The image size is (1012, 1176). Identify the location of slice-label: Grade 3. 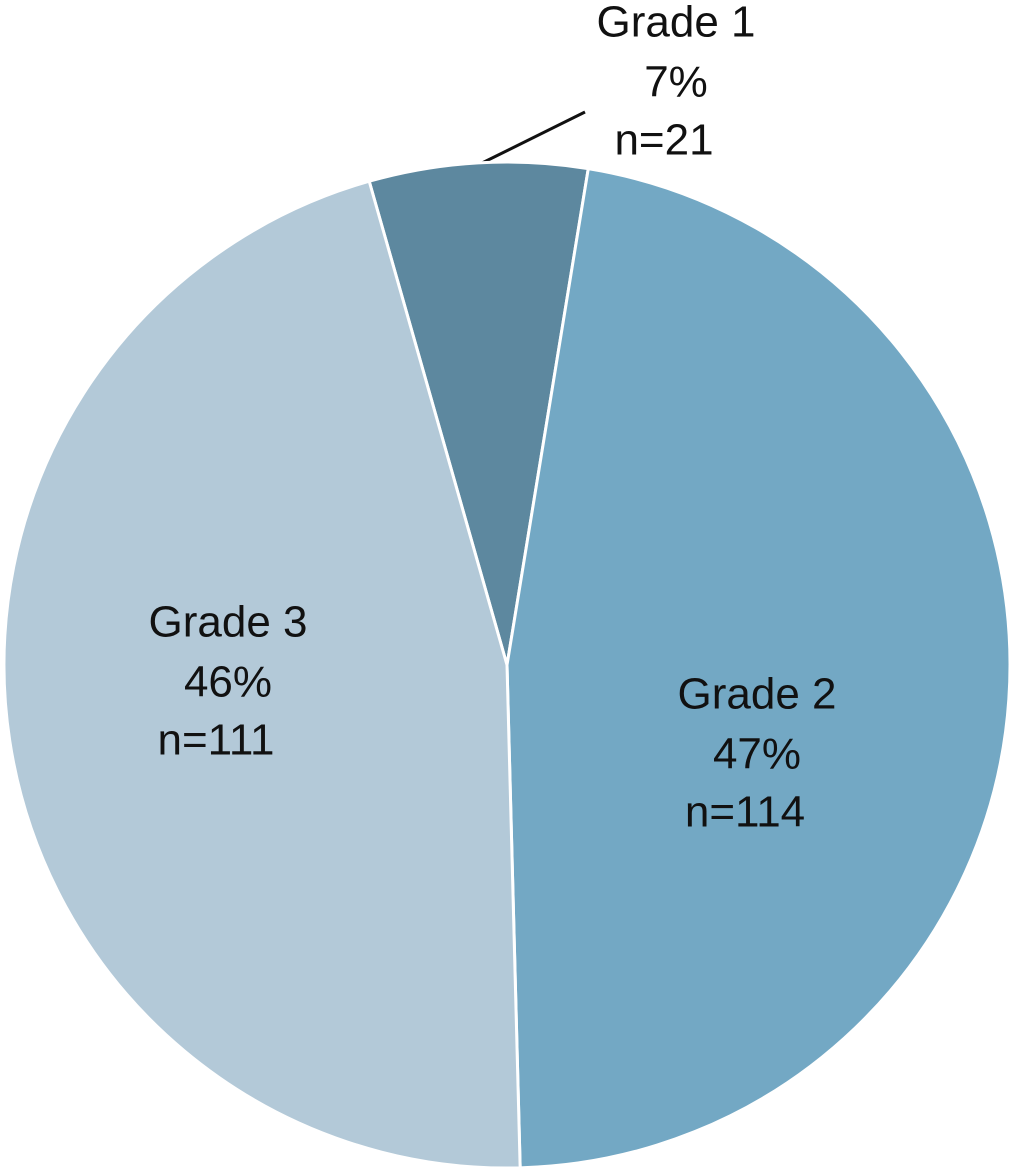
(228, 622).